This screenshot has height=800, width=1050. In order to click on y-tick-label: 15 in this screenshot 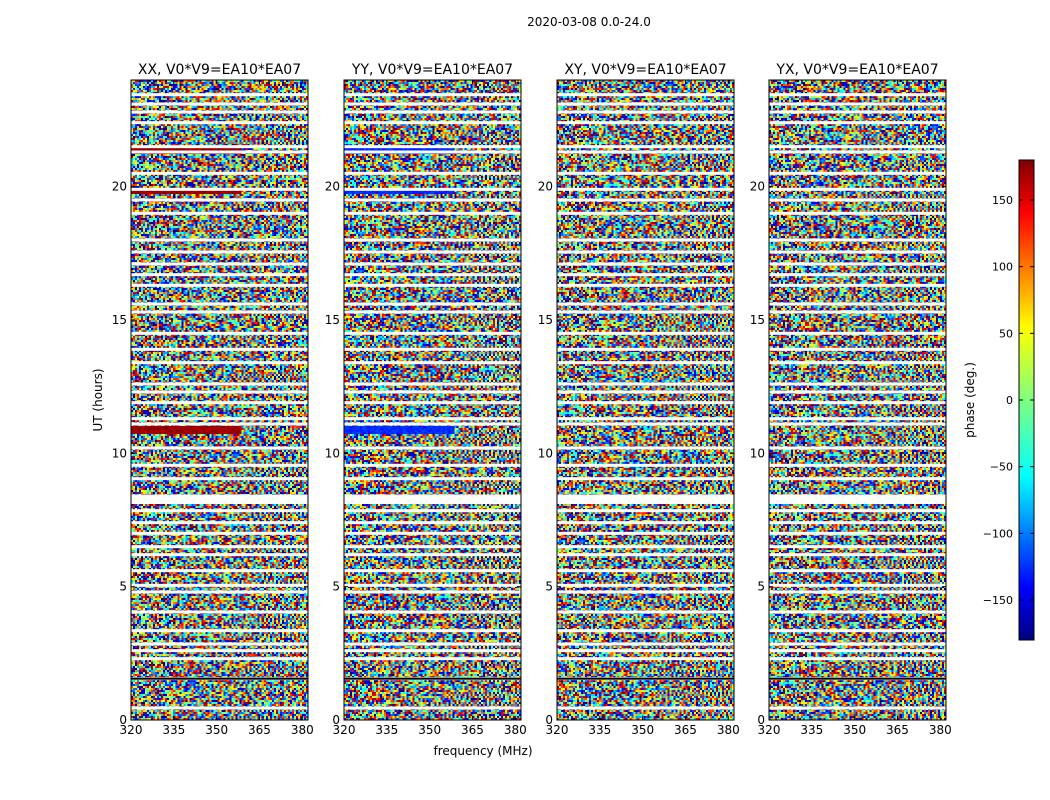, I will do `click(757, 320)`.